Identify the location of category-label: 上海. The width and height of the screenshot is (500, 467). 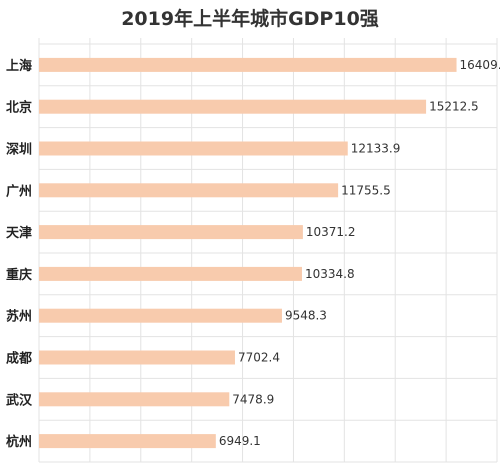
(19, 66).